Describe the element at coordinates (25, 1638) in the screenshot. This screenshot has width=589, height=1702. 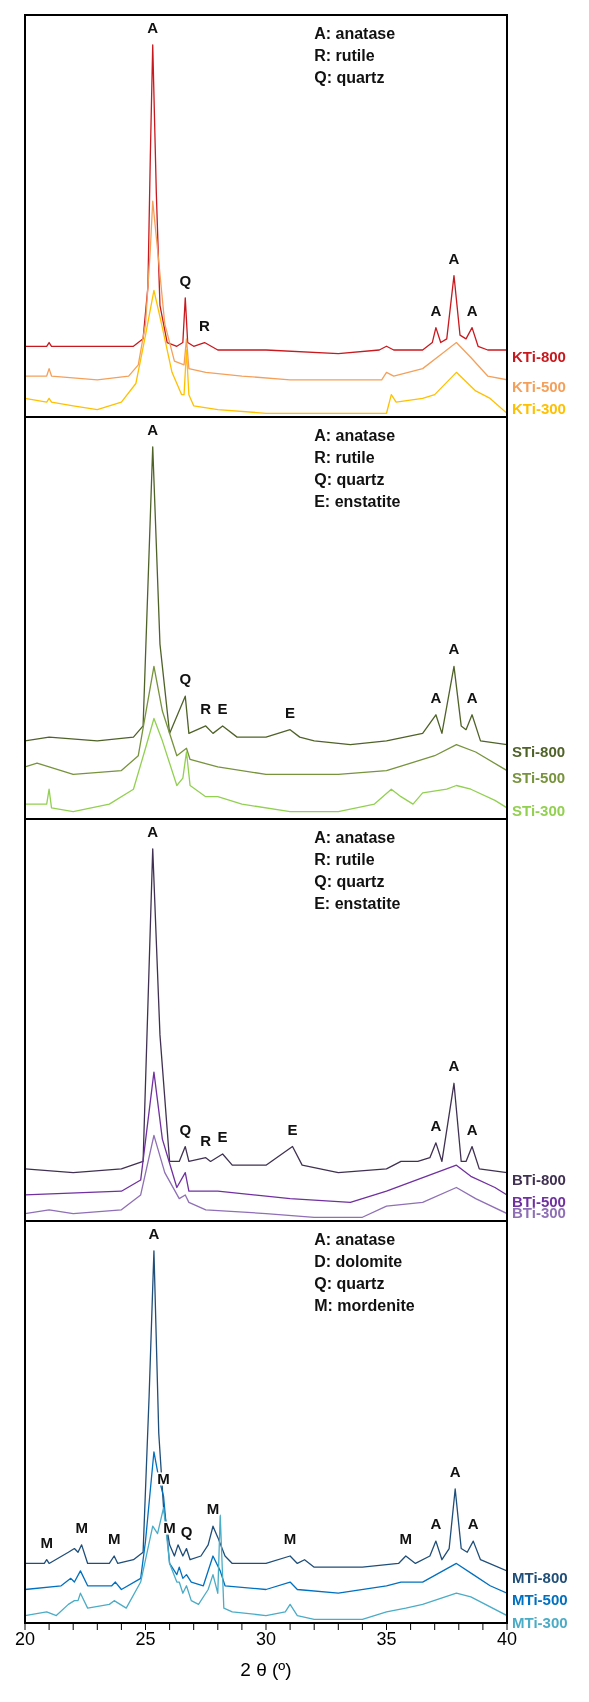
I see `x-tick-label: 20` at that location.